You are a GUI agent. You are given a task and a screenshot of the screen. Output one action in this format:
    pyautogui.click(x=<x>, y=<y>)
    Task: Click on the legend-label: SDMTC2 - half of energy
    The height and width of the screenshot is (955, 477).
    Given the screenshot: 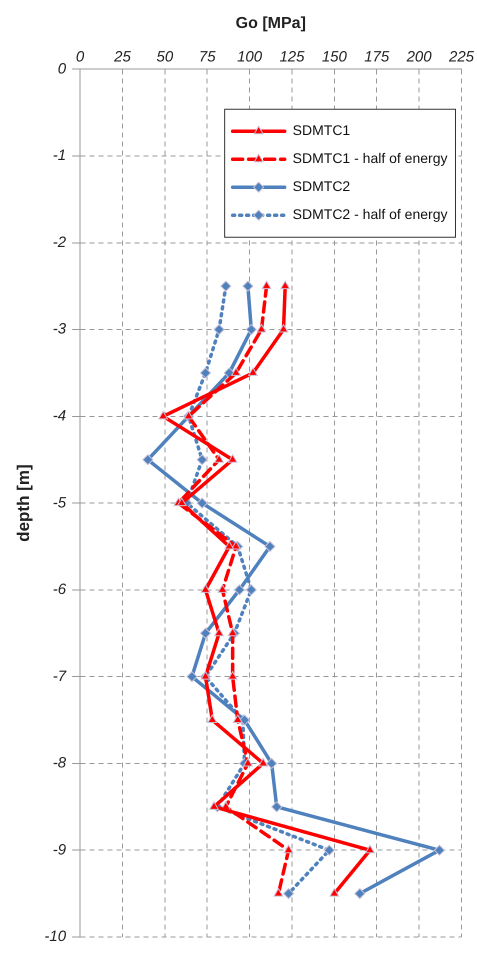 What is the action you would take?
    pyautogui.click(x=370, y=214)
    